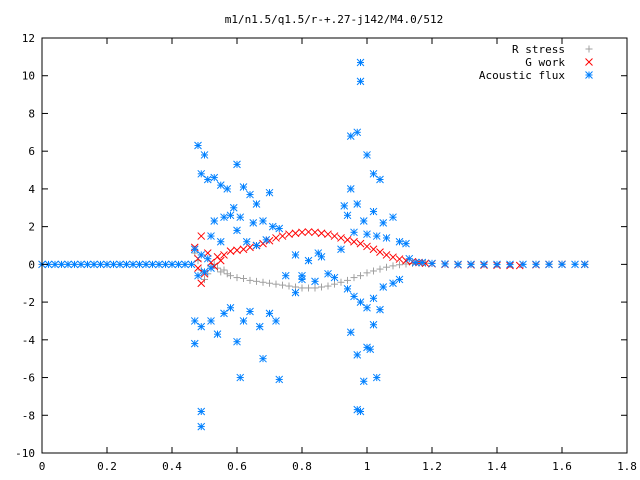  Describe the element at coordinates (237, 466) in the screenshot. I see `x-tick-label: 0.6` at that location.